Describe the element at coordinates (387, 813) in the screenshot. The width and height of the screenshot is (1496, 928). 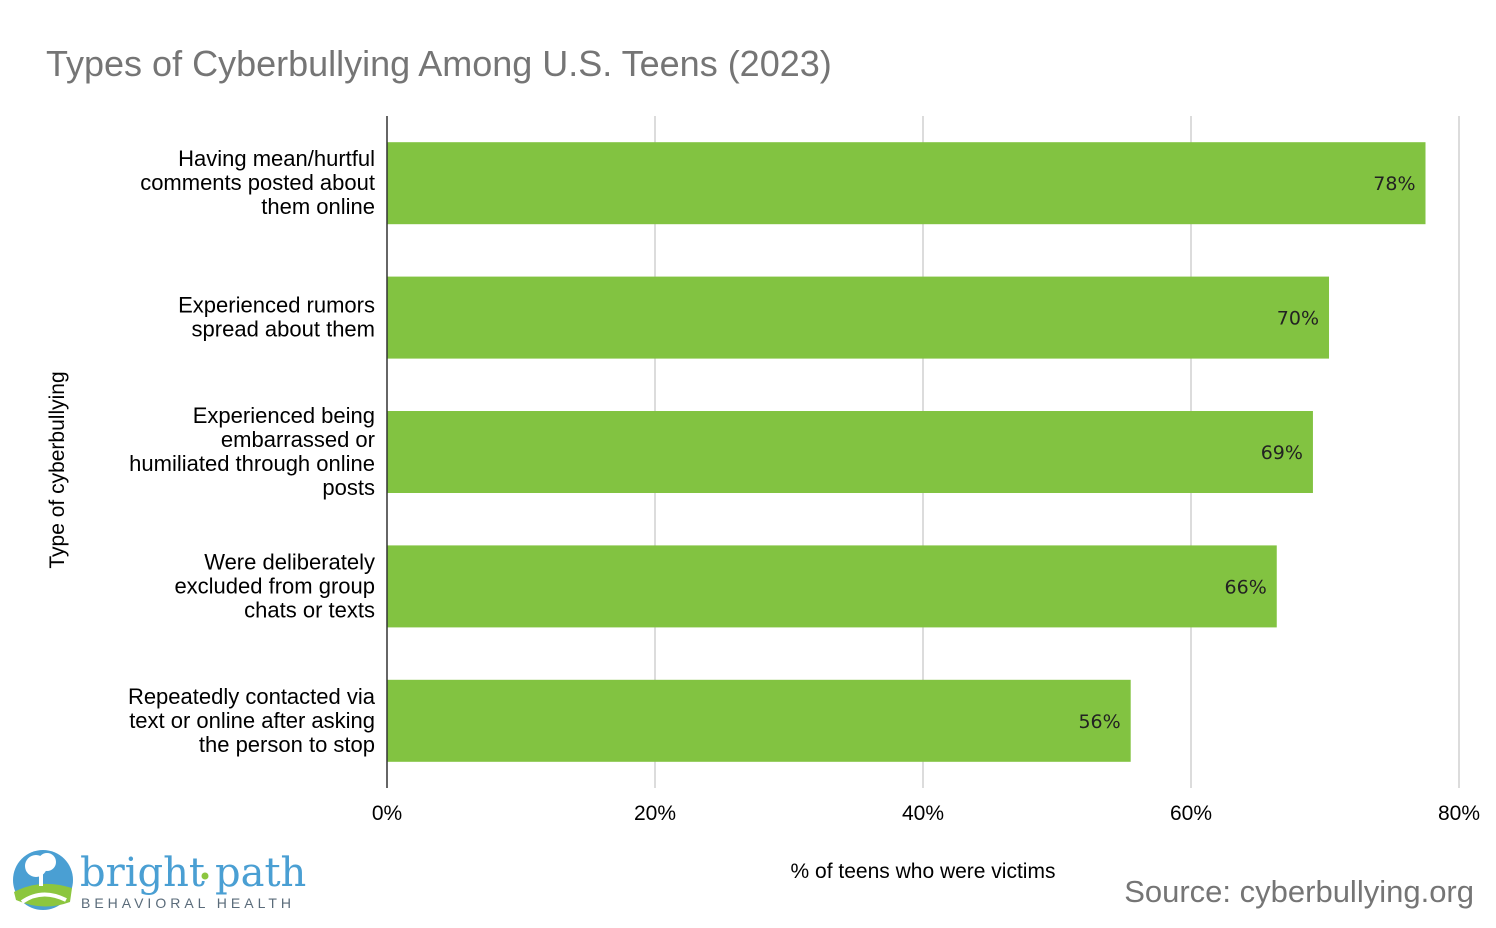
I see `x-tick-label: 0%` at that location.